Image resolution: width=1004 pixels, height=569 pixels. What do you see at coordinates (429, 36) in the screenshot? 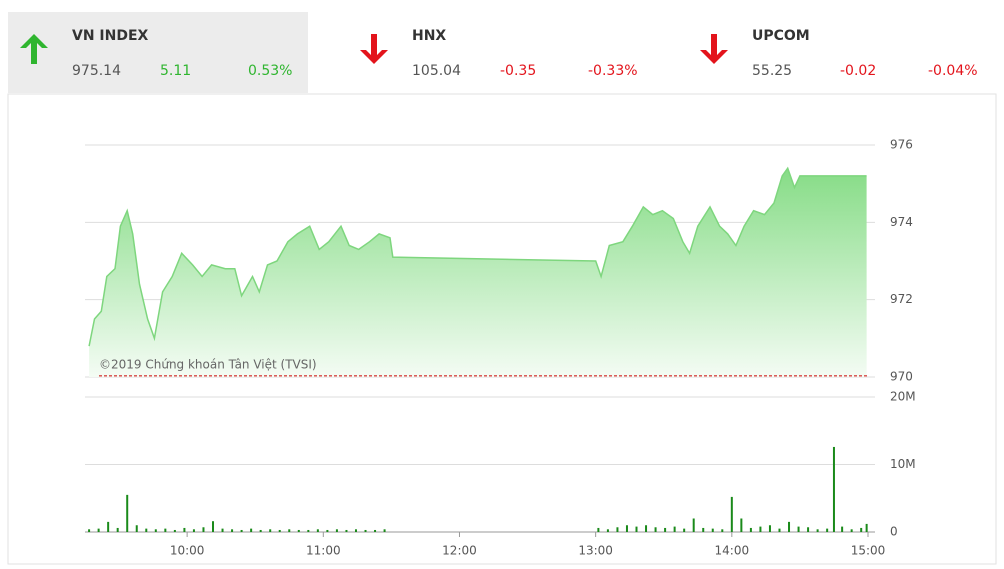
I see `index-name: HNX` at bounding box center [429, 36].